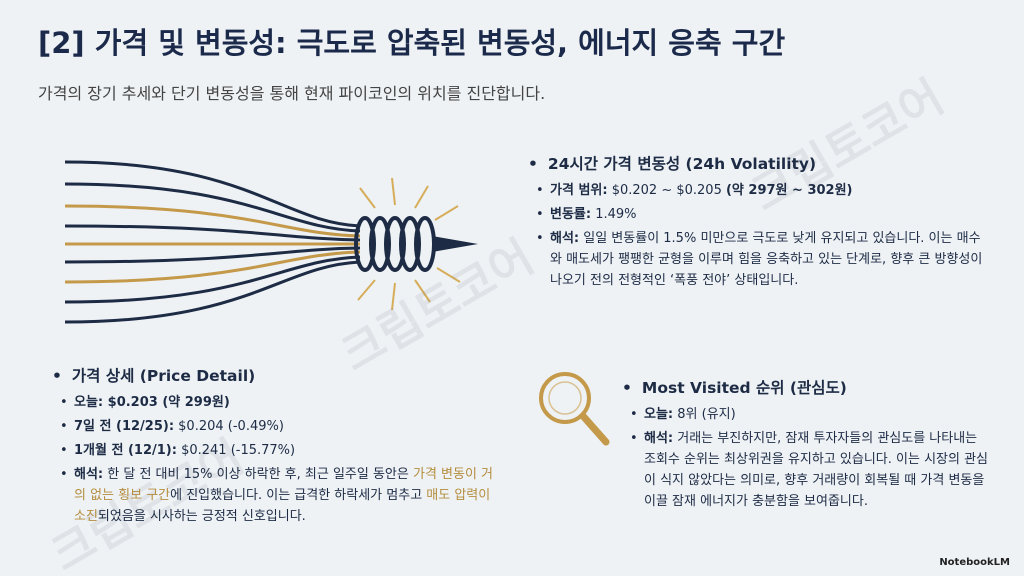  I want to click on arrow-tip, so click(455, 244).